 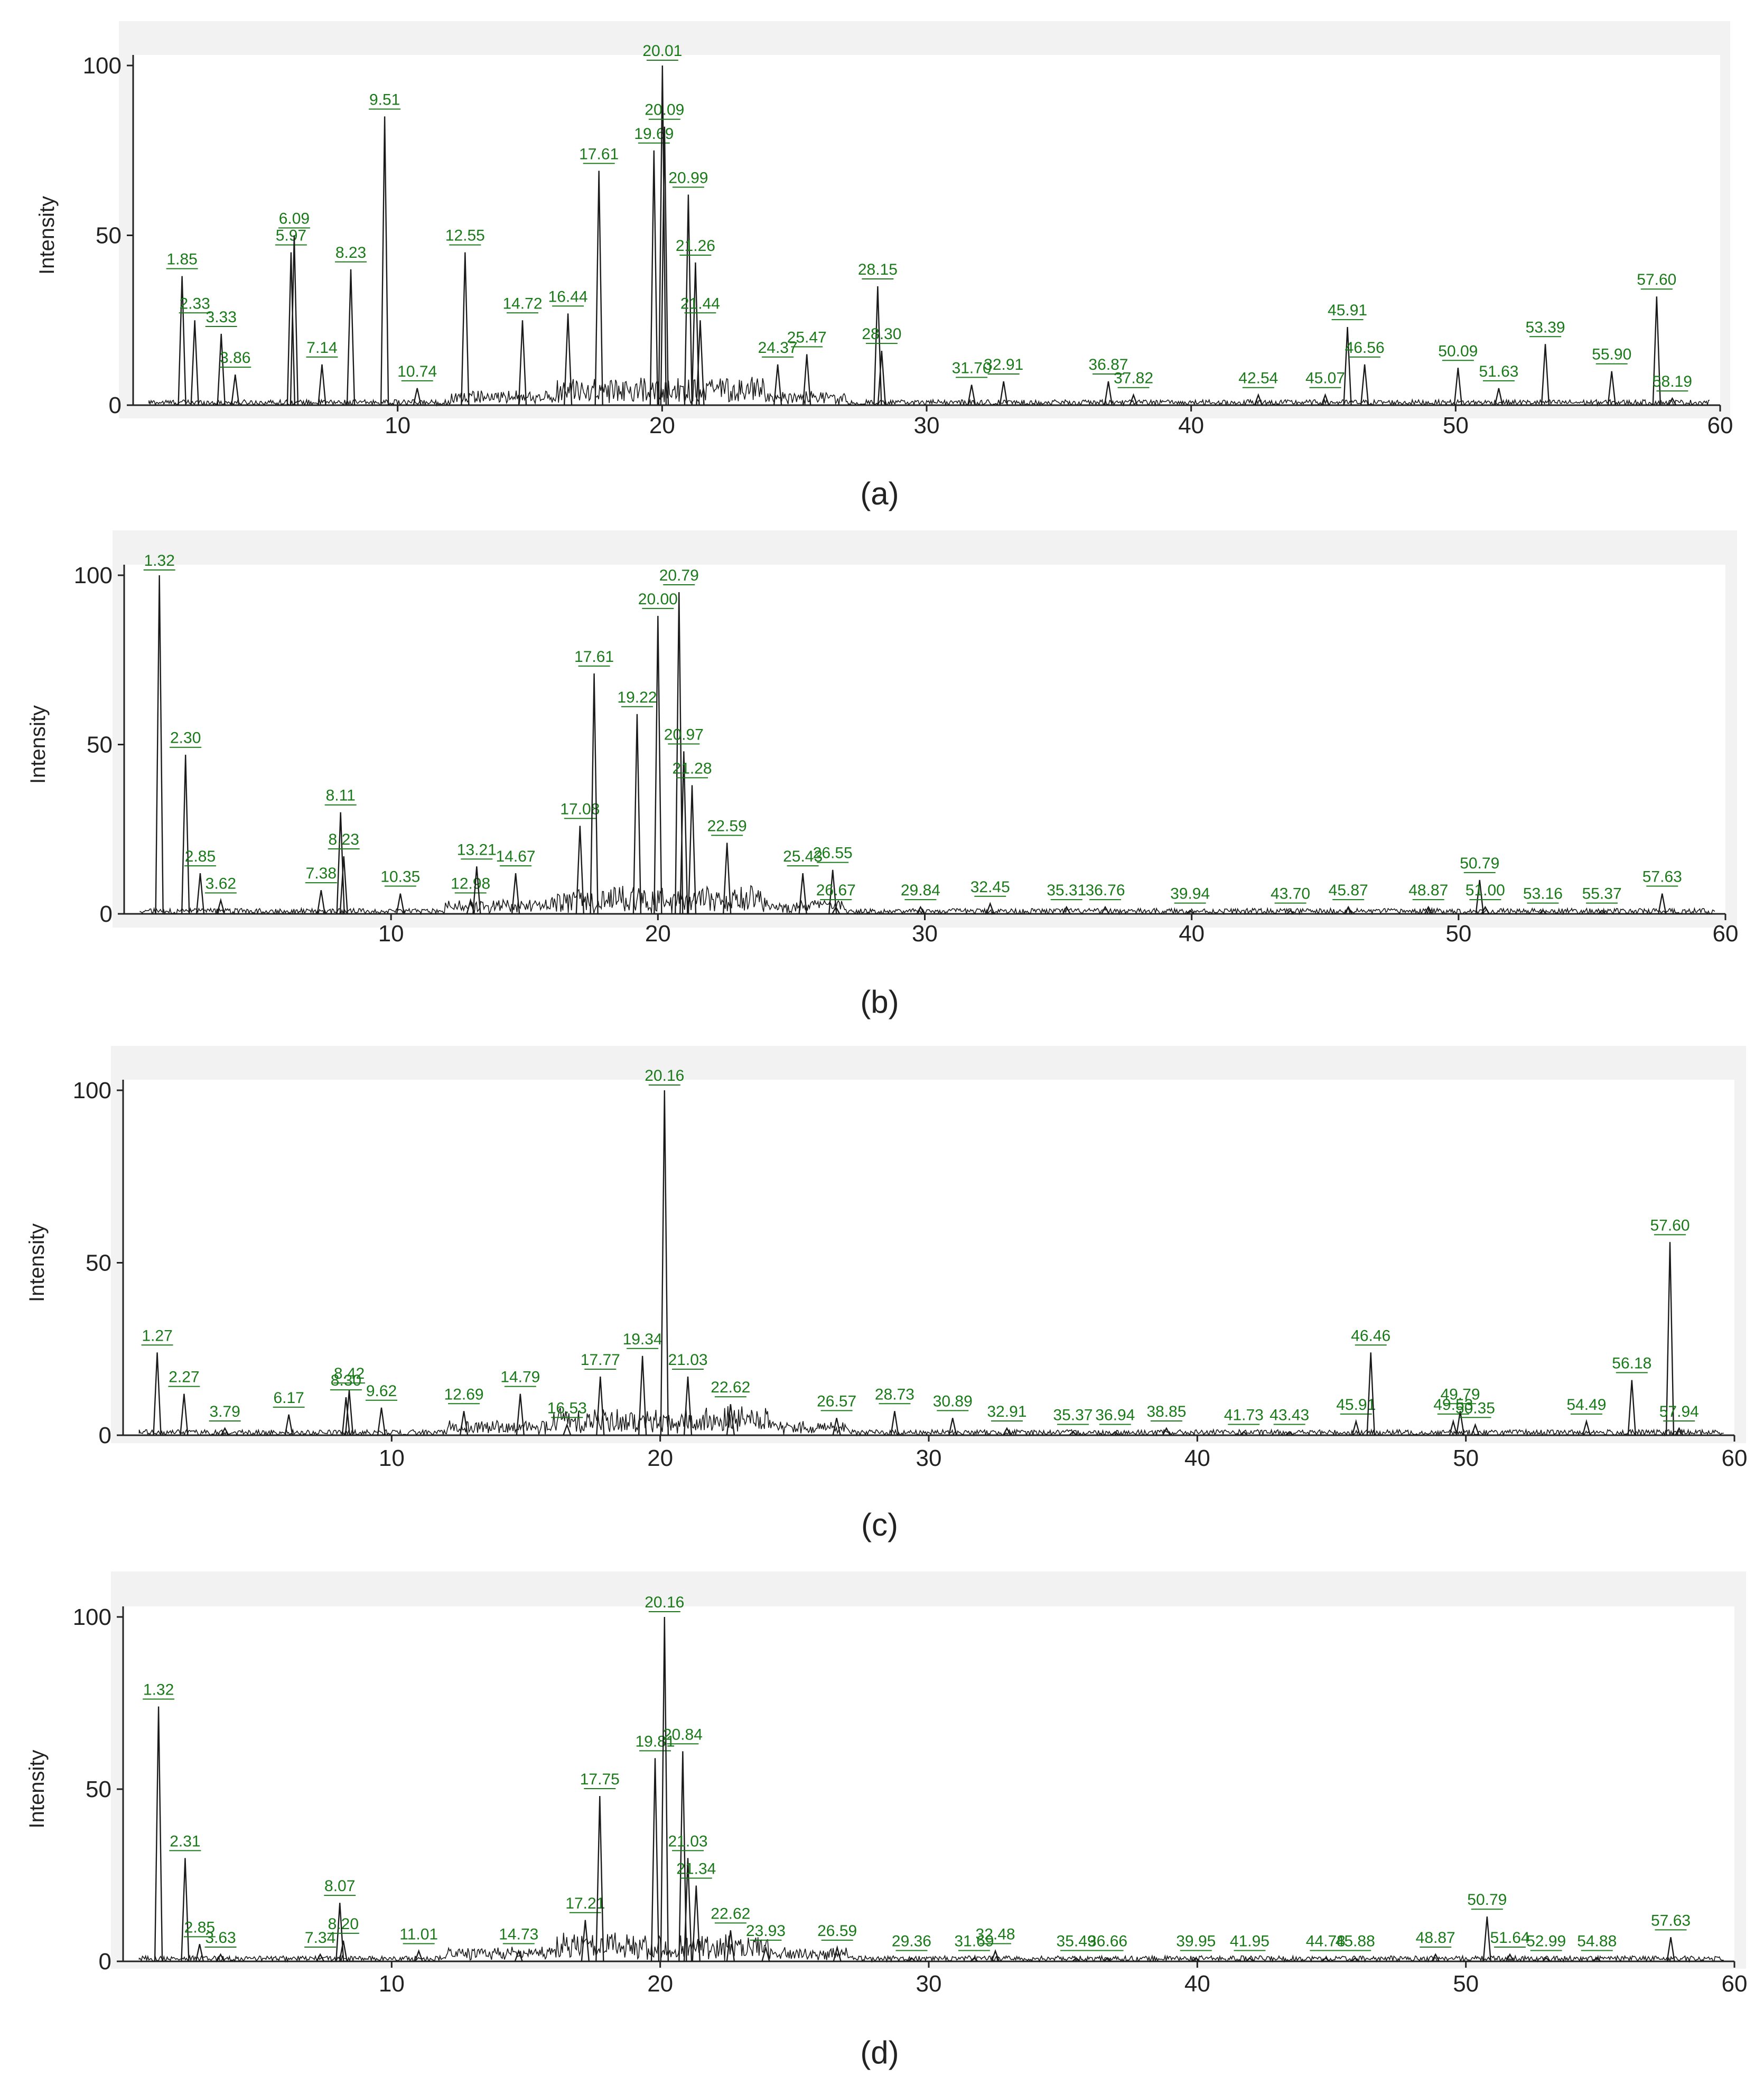 What do you see at coordinates (1485, 910) in the screenshot?
I see `peak-51.00` at bounding box center [1485, 910].